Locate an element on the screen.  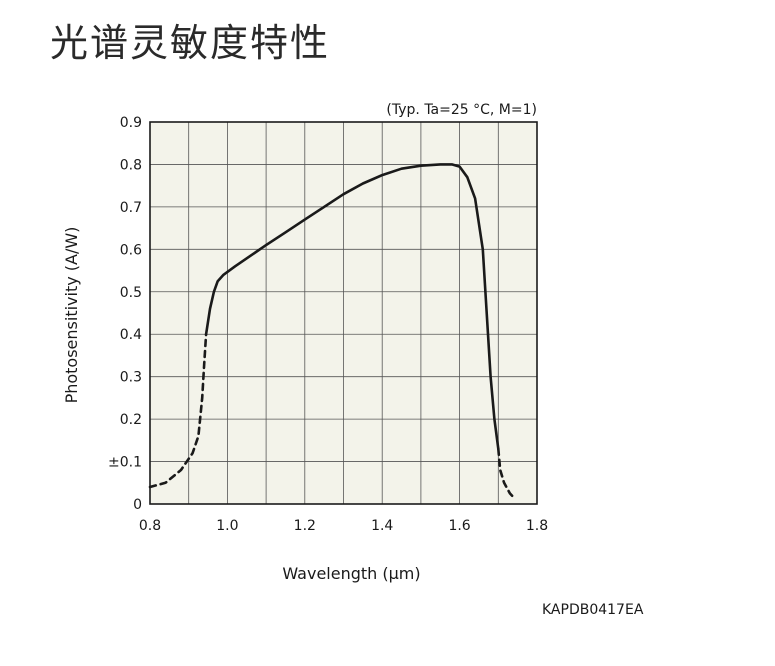
x-tick-label: 1.0 is located at coordinates (227, 526).